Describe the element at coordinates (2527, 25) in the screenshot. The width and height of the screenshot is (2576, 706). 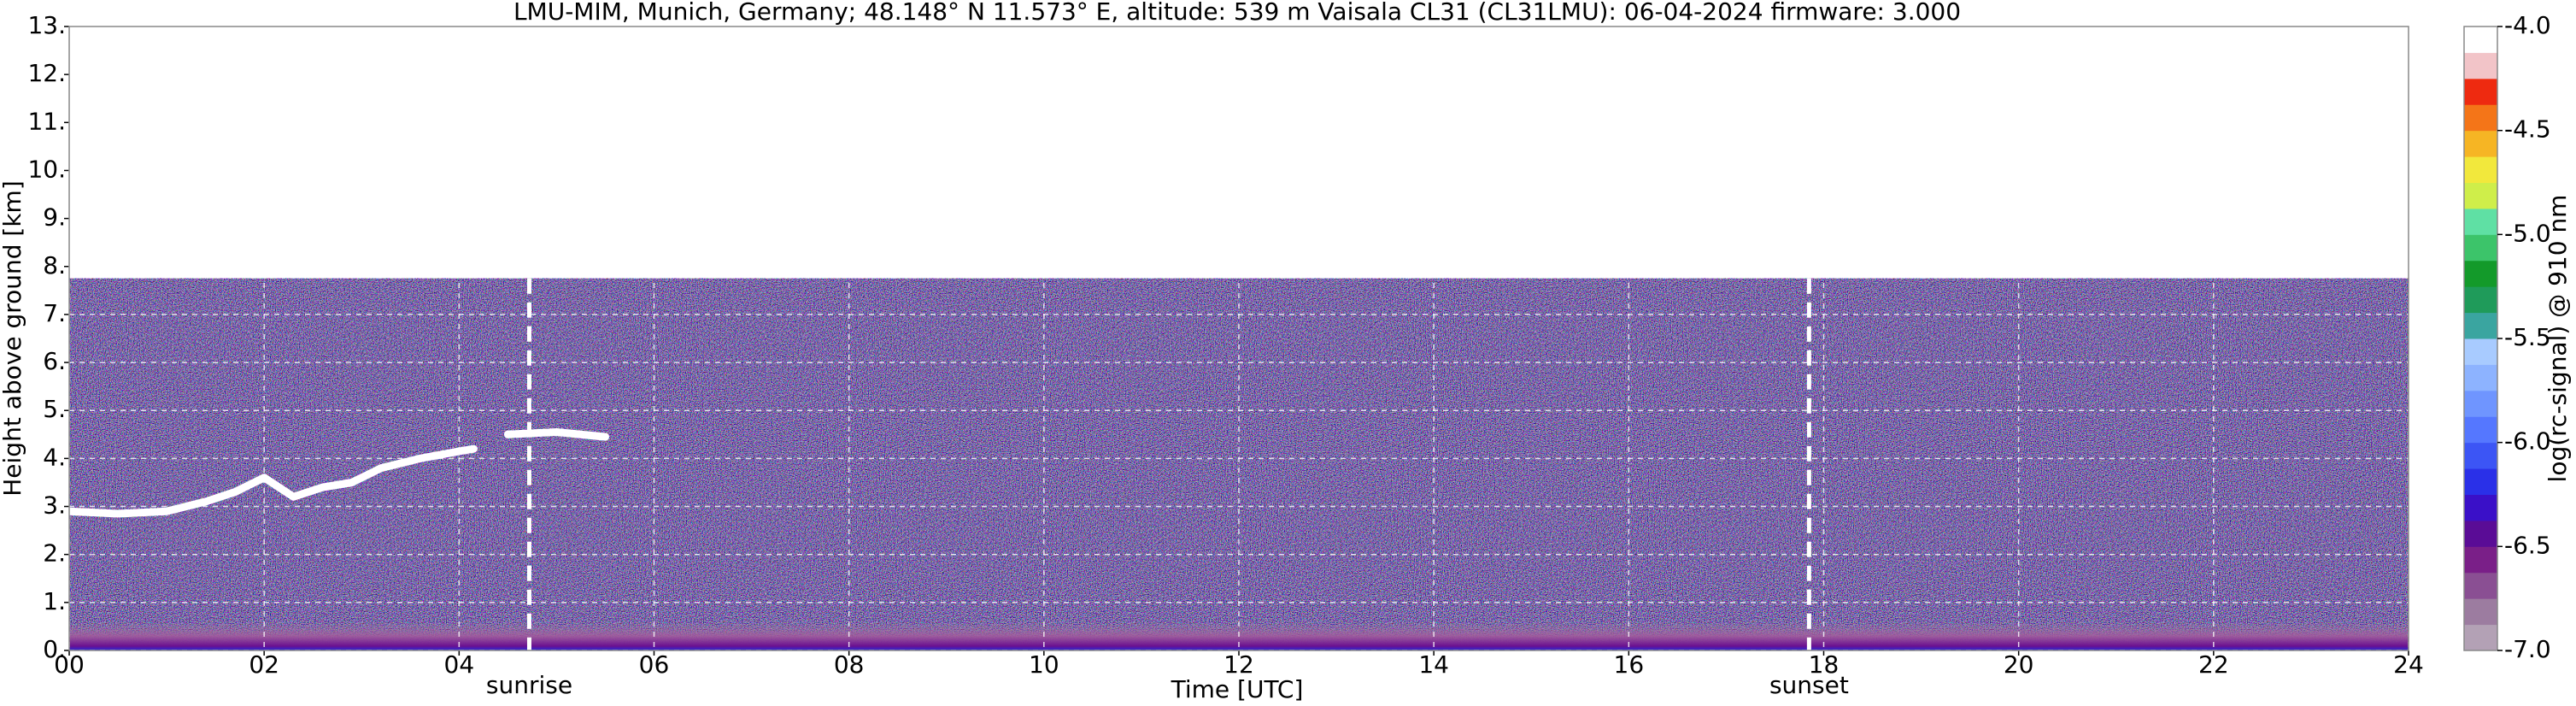
I see `colorbar-tick-label: -4.0` at that location.